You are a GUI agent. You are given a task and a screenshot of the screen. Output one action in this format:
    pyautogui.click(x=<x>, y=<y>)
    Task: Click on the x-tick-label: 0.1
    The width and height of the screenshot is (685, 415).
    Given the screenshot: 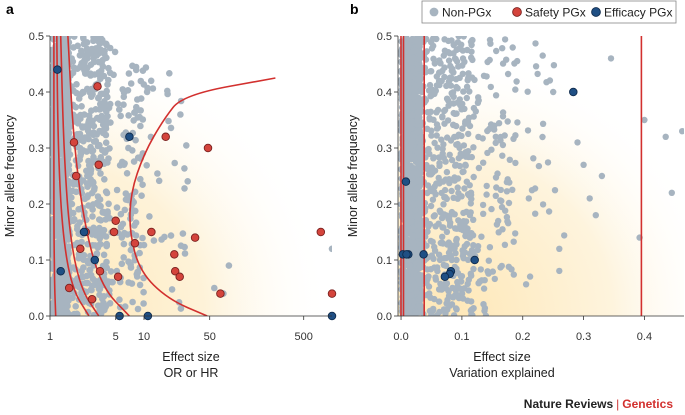 What is the action you would take?
    pyautogui.click(x=461, y=337)
    